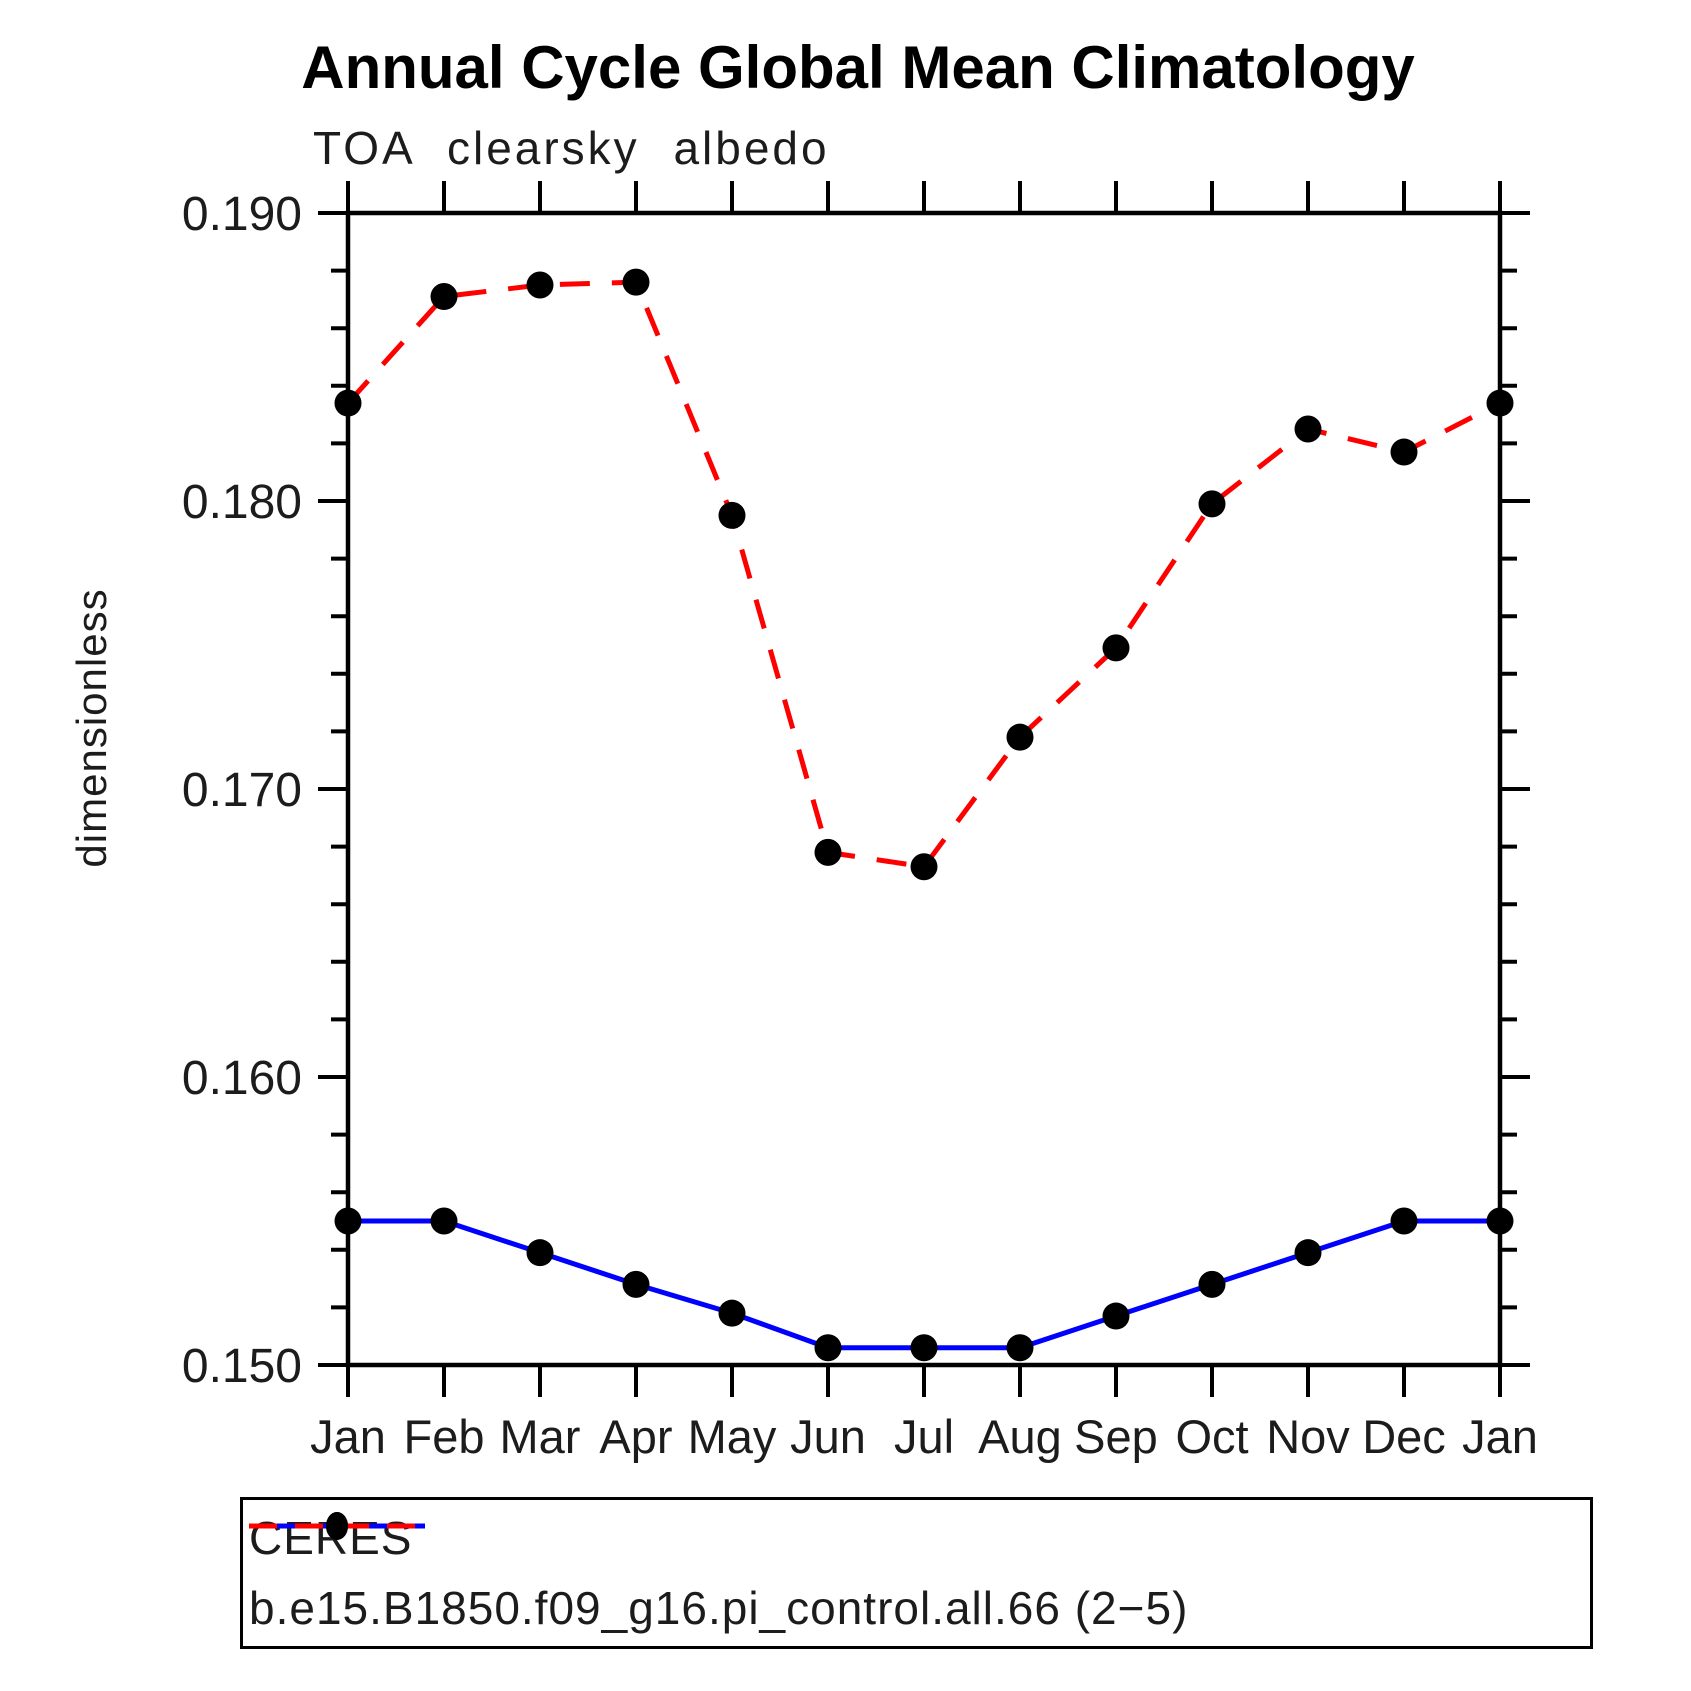 The image size is (1691, 1691). What do you see at coordinates (571, 148) in the screenshot?
I see `chart-subtitle: TOA clearsky albedo` at bounding box center [571, 148].